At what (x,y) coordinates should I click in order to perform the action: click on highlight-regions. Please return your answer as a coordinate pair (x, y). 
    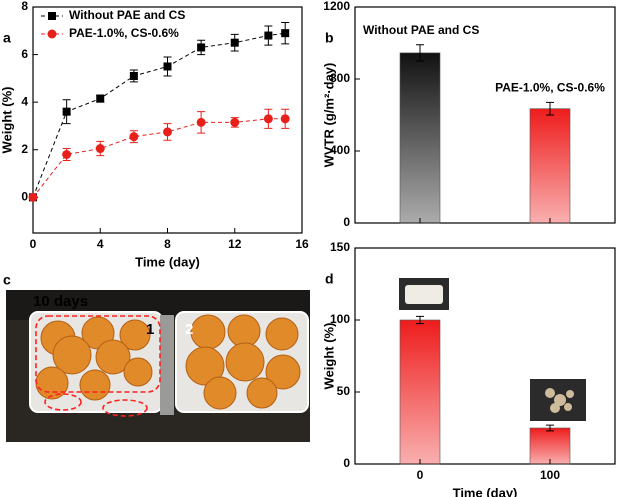
    Looking at the image, I should click on (98, 366).